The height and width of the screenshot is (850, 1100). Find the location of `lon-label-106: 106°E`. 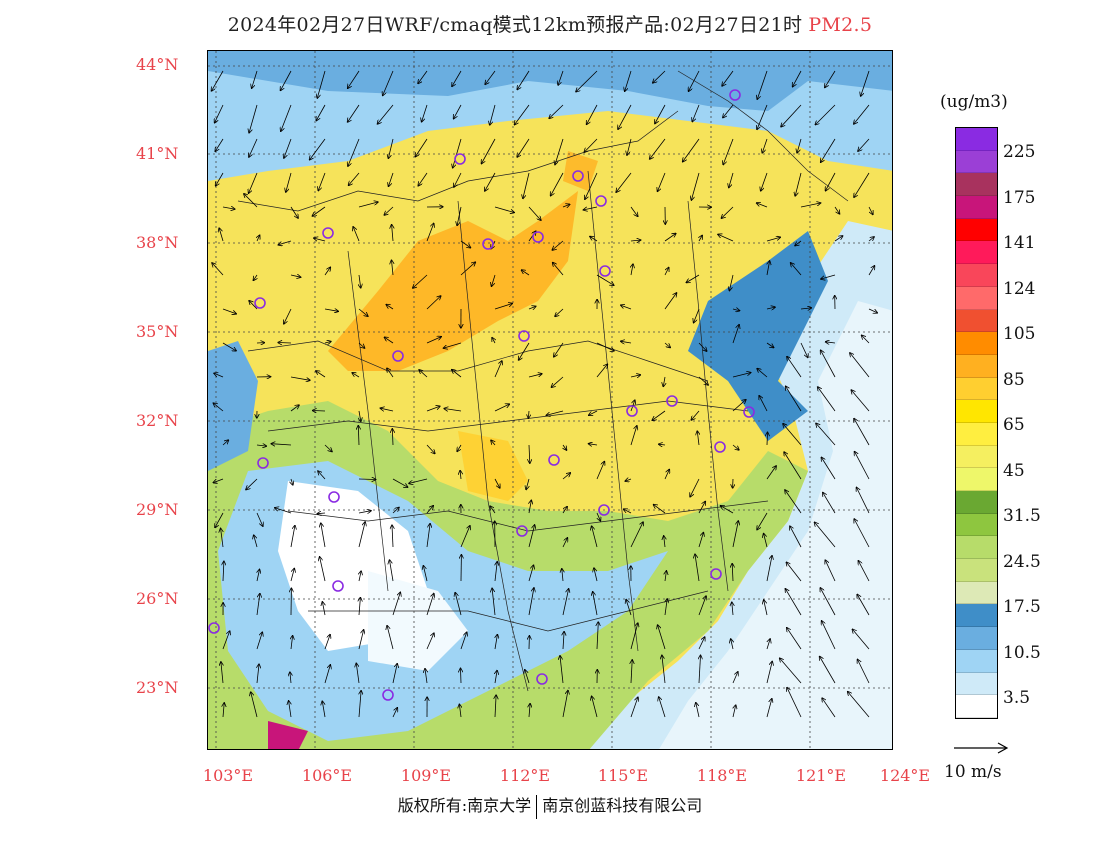

lon-label-106: 106°E is located at coordinates (327, 775).